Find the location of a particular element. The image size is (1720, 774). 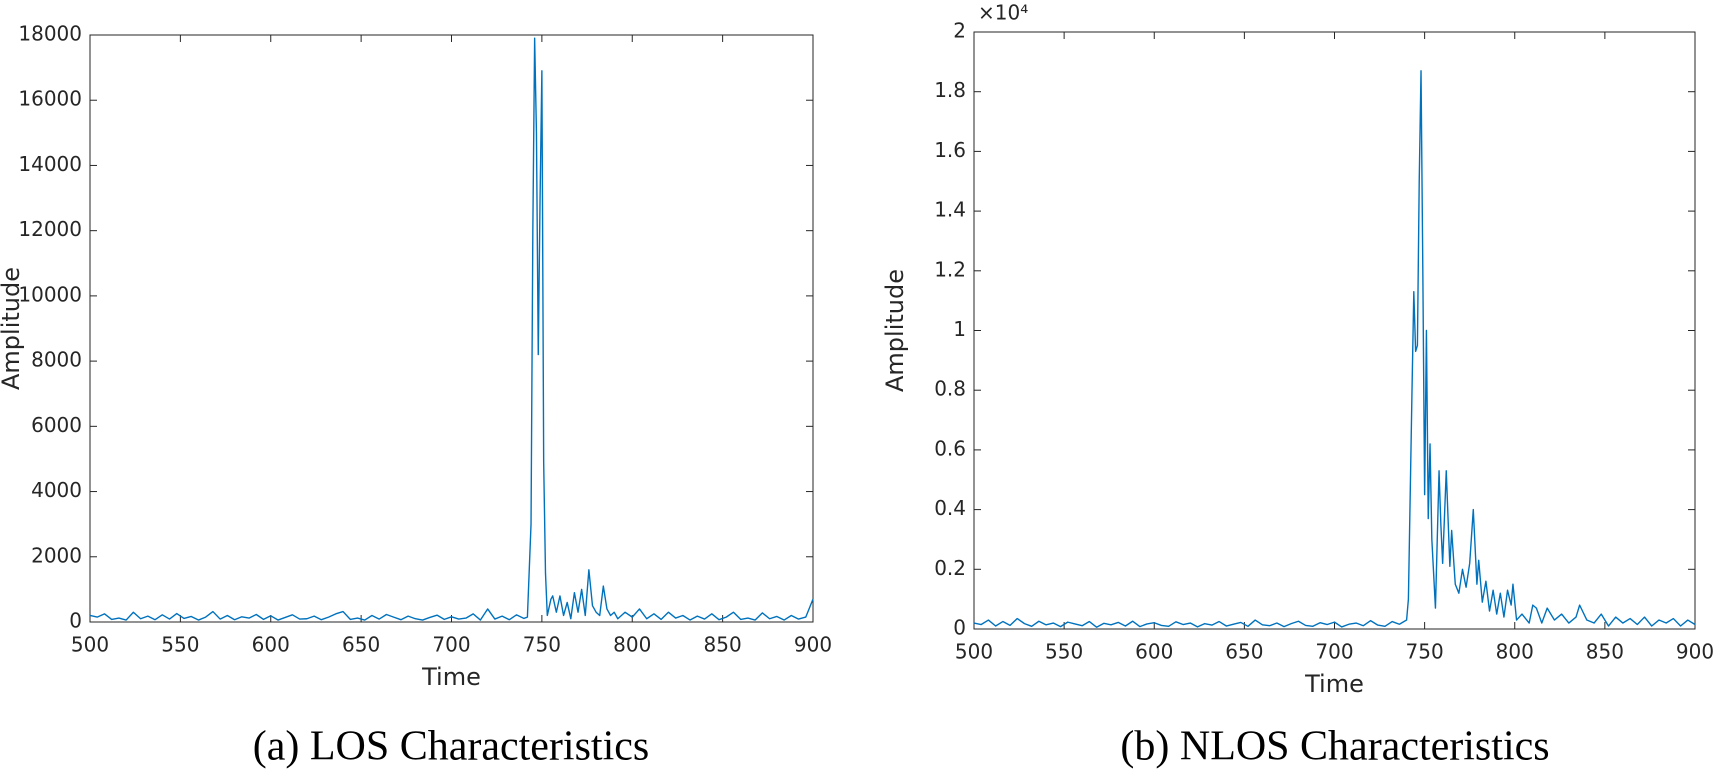

y-tick-label: 1.6 is located at coordinates (950, 150).